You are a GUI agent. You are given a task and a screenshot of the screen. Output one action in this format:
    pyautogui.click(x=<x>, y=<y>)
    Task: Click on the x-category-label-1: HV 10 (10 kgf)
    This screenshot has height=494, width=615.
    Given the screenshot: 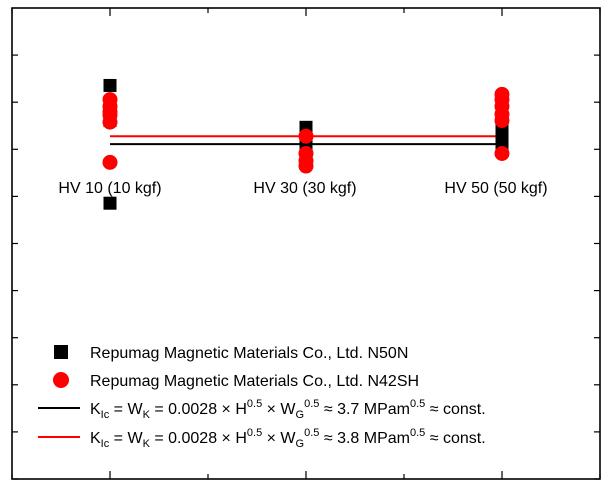 What is the action you would take?
    pyautogui.click(x=109, y=188)
    